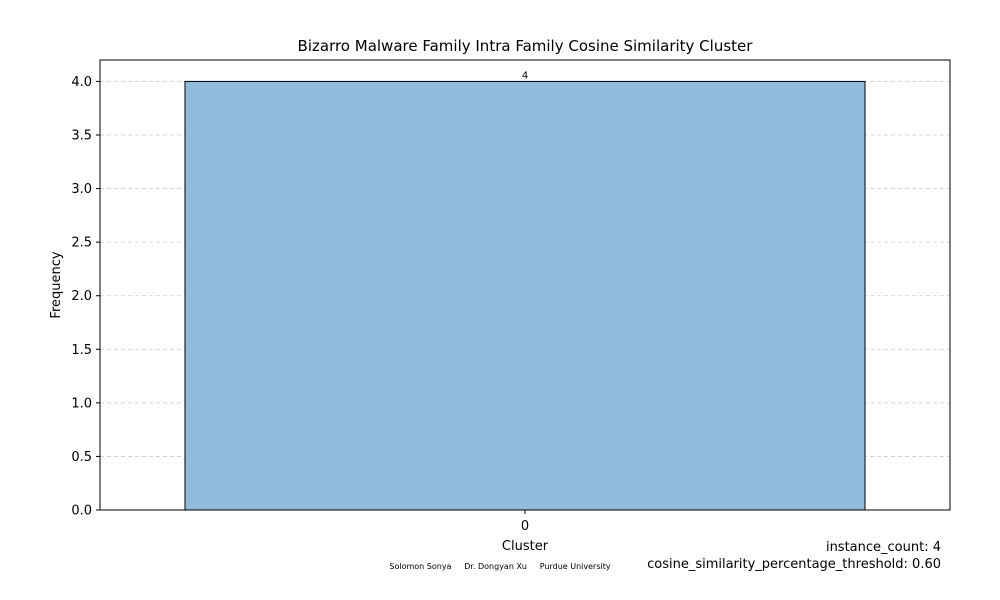 The height and width of the screenshot is (600, 1000). Describe the element at coordinates (81, 511) in the screenshot. I see `y-tick-label: 0.0` at that location.